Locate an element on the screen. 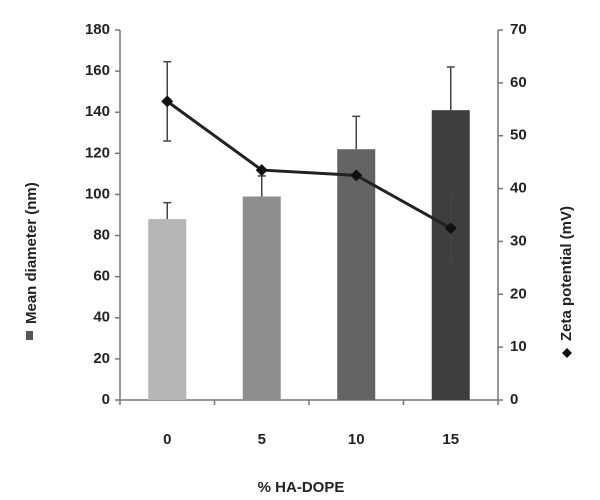 The height and width of the screenshot is (500, 600). right-tick-label: 30 is located at coordinates (518, 240).